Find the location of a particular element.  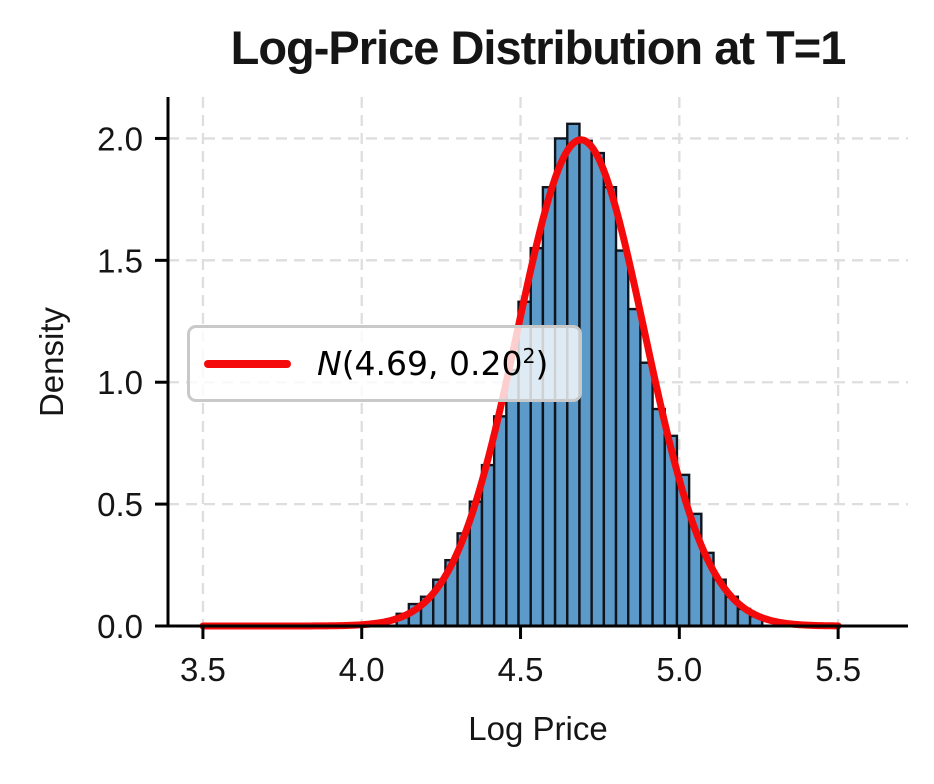

x-tick-label: 5.0 is located at coordinates (679, 669).